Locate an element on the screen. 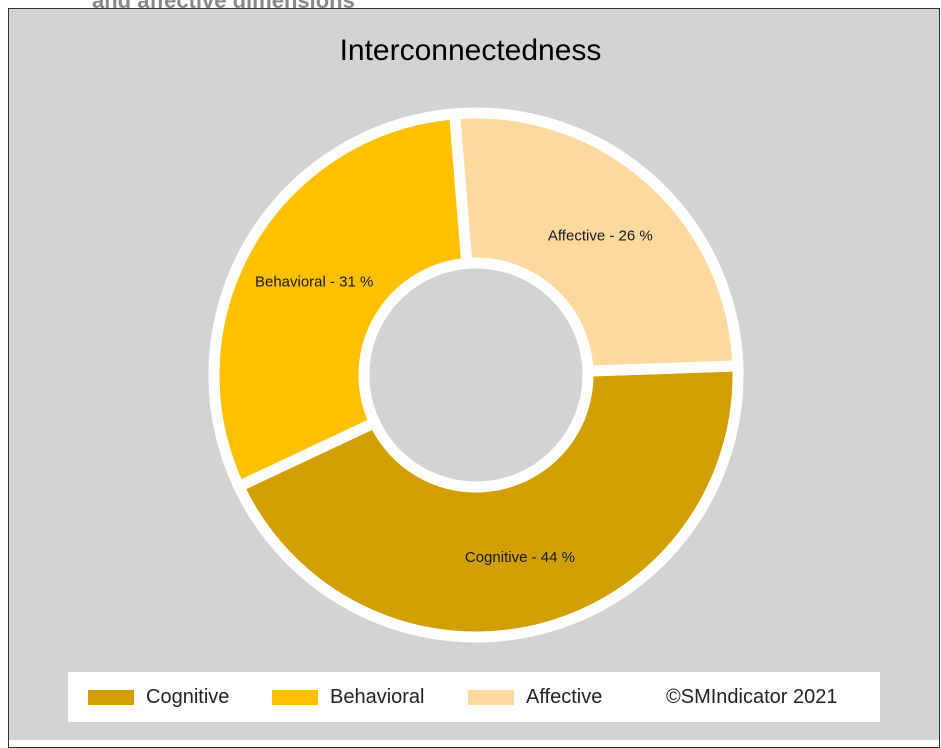 Image resolution: width=941 pixels, height=748 pixels. chart-title: Interconnectedness is located at coordinates (470, 50).